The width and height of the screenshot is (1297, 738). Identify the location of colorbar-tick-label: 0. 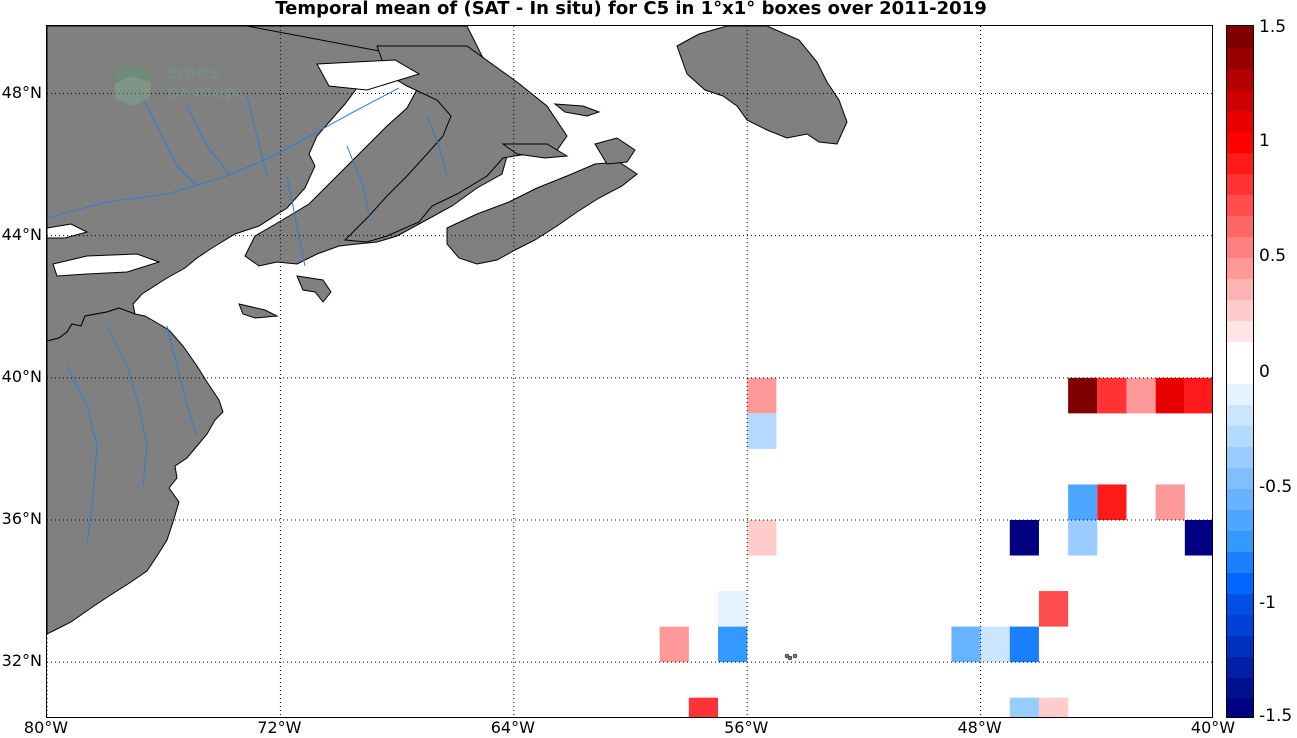
(1264, 371).